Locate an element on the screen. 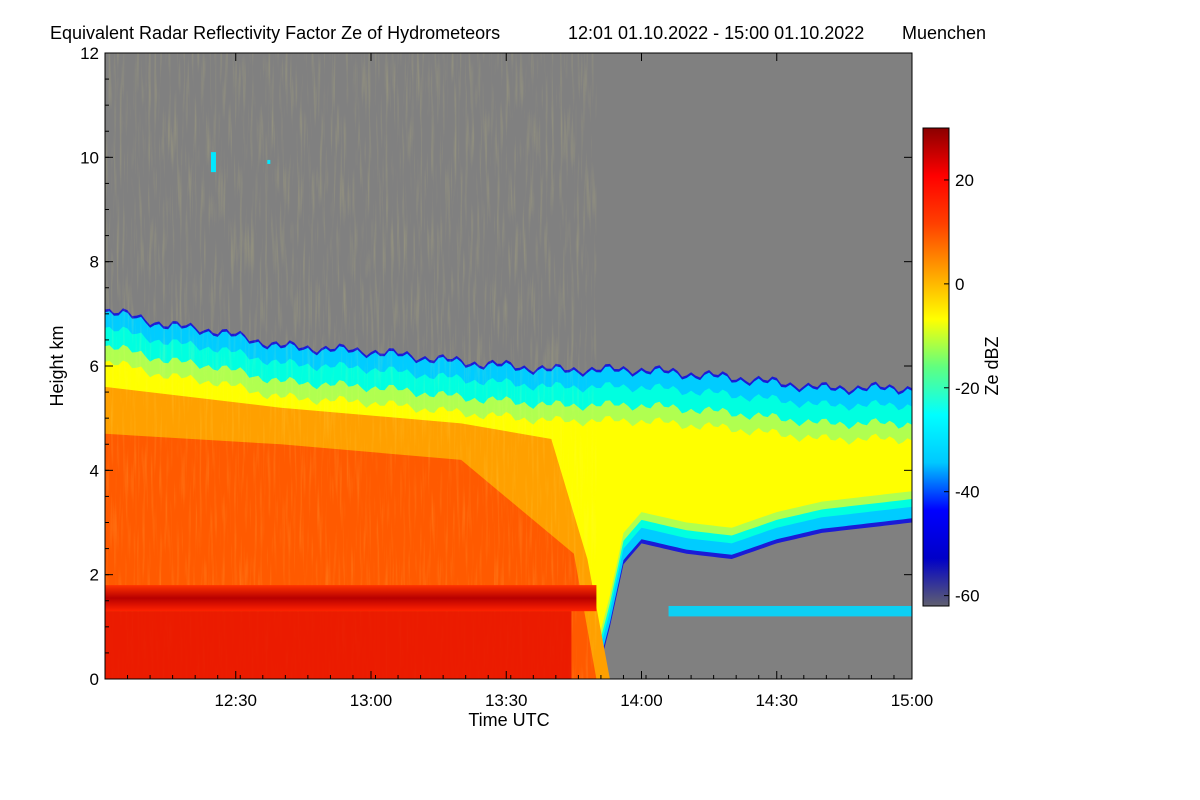 This screenshot has height=800, width=1200. y-tick-label: 8 is located at coordinates (94, 262).